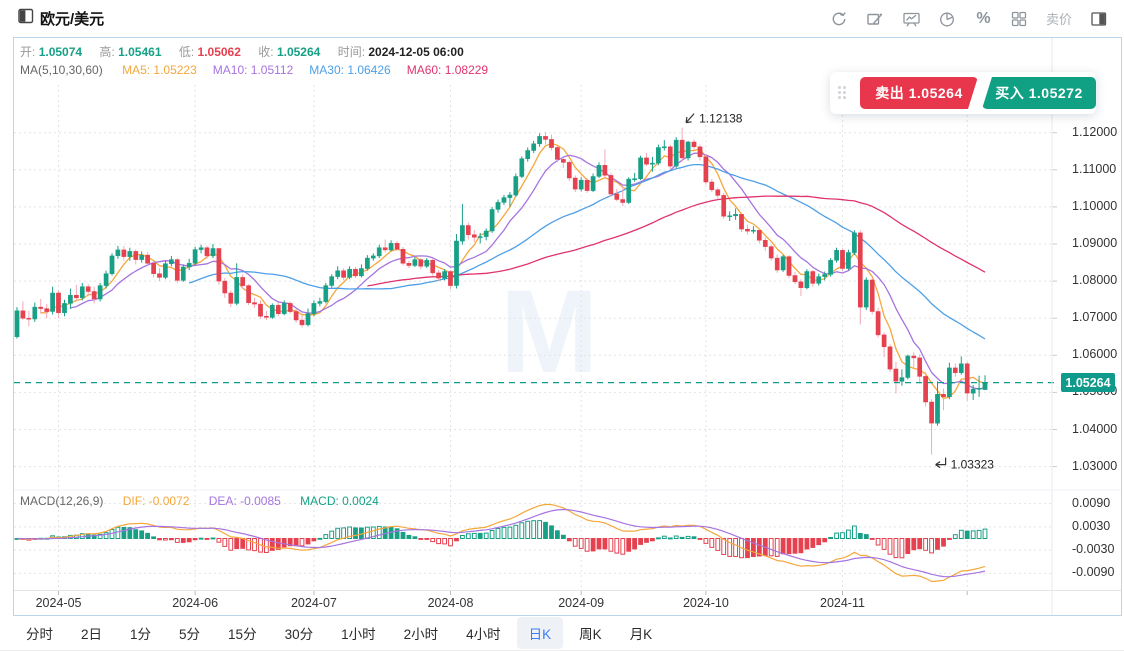 The height and width of the screenshot is (651, 1124). I want to click on drag-handle-icon, so click(842, 93).